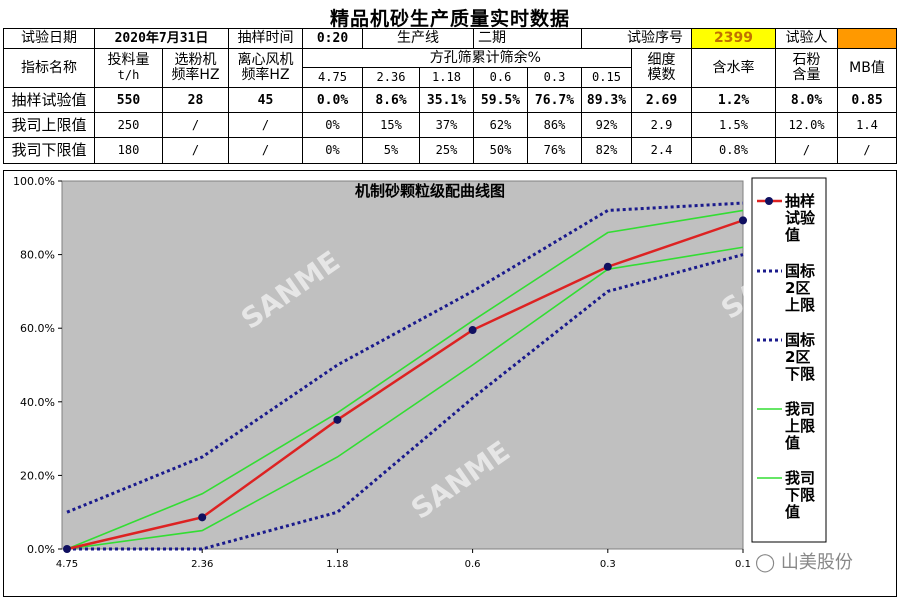 This screenshot has height=600, width=900. What do you see at coordinates (800, 218) in the screenshot?
I see `legend-label: 抽样试验值` at bounding box center [800, 218].